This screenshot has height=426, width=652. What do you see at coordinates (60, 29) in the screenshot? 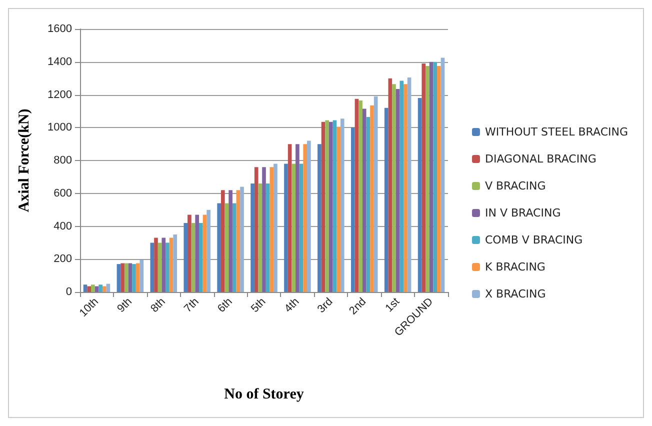
I see `y-tick-label: 1600` at bounding box center [60, 29].